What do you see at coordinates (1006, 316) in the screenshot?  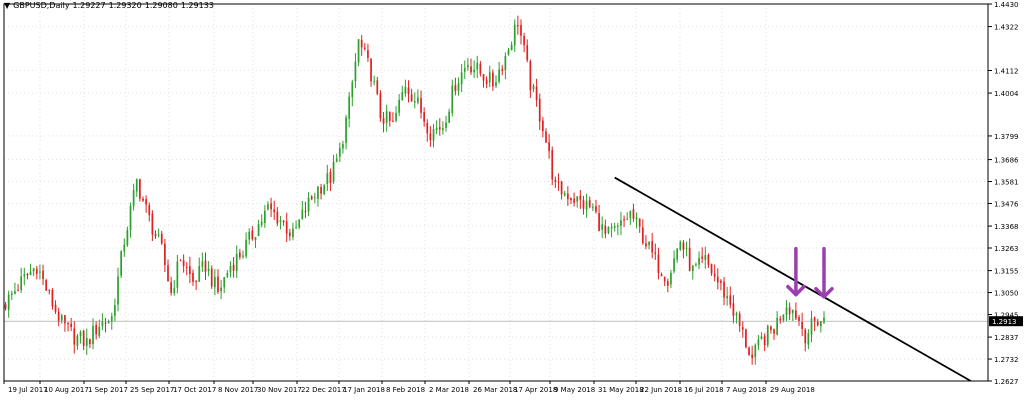 I see `price-label: 1.2945` at bounding box center [1006, 316].